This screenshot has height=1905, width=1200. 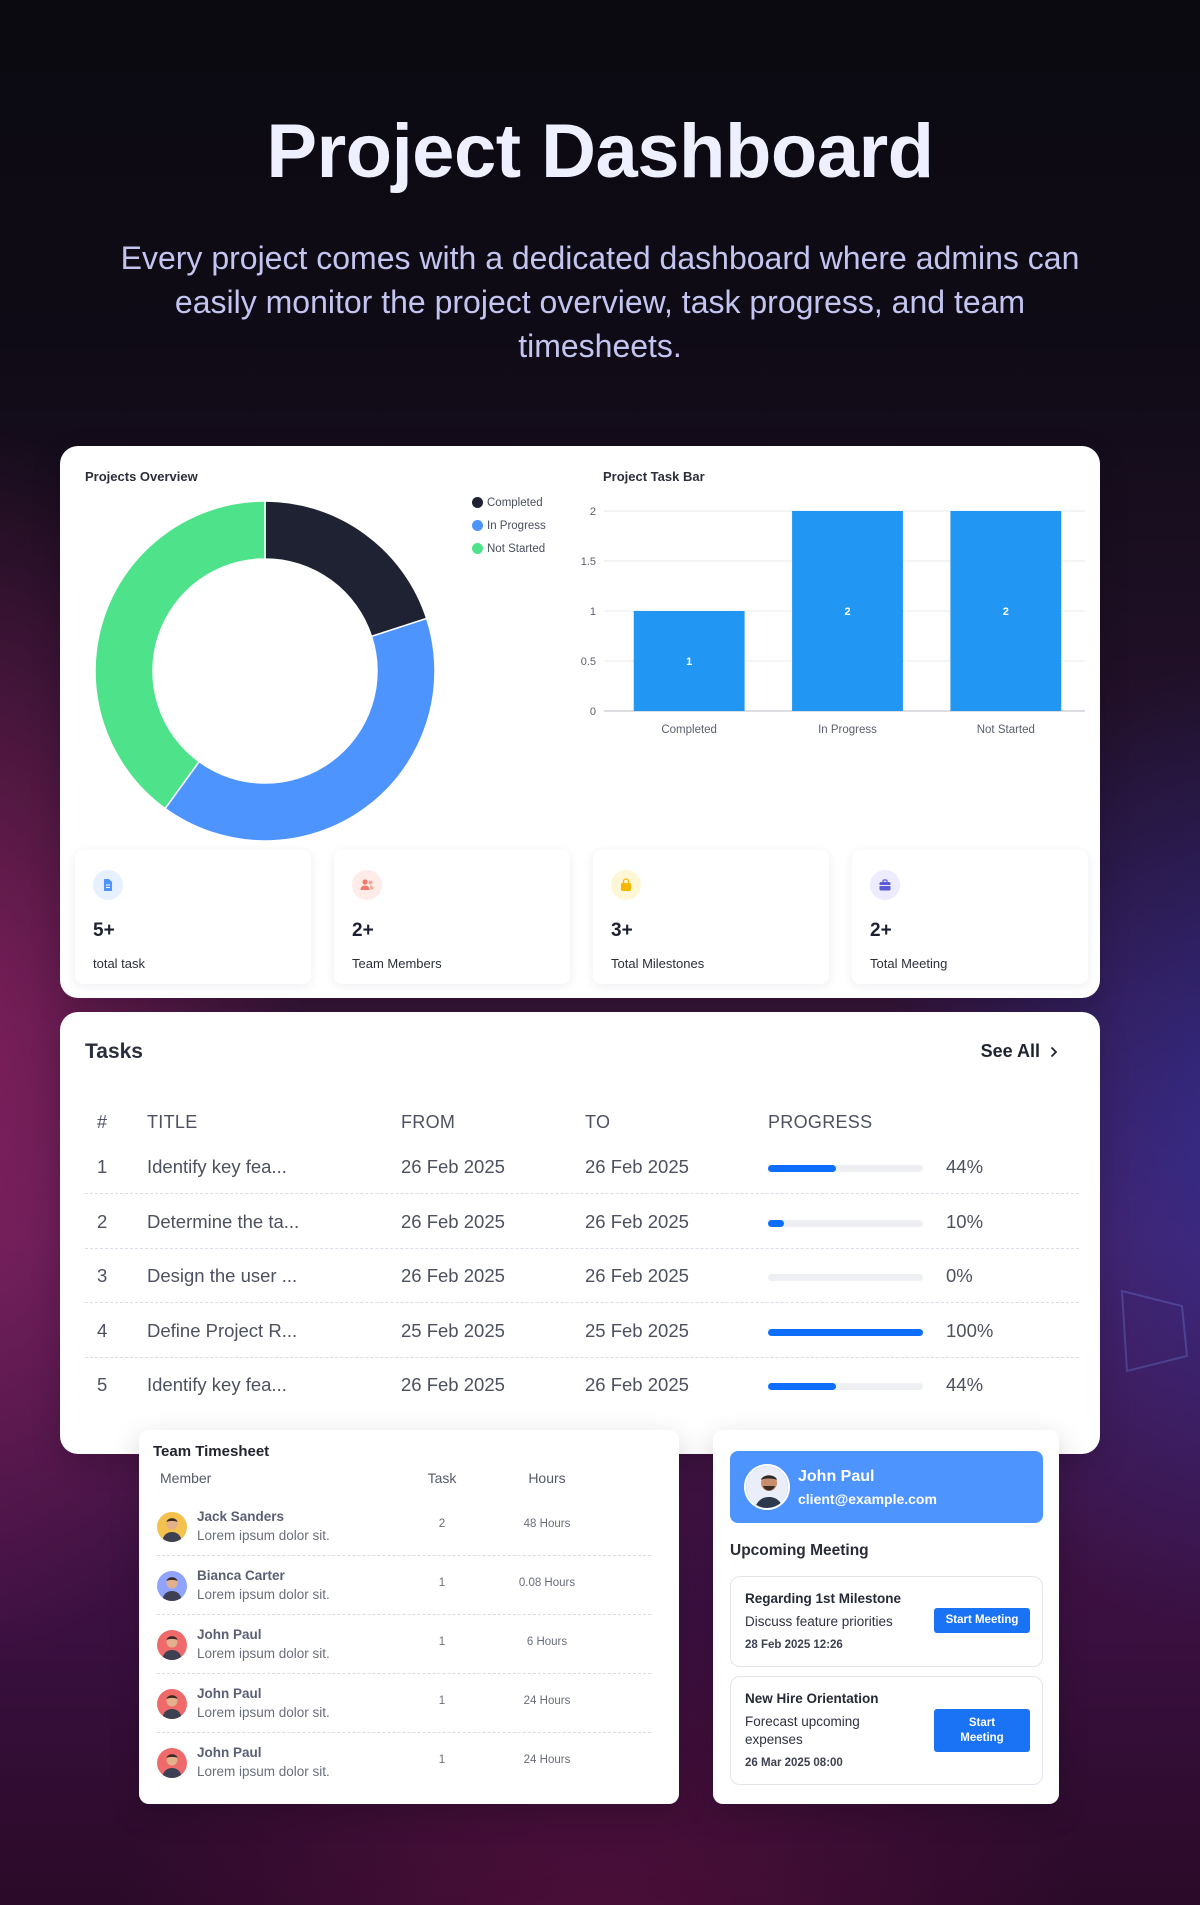 What do you see at coordinates (626, 885) in the screenshot?
I see `bag-icon` at bounding box center [626, 885].